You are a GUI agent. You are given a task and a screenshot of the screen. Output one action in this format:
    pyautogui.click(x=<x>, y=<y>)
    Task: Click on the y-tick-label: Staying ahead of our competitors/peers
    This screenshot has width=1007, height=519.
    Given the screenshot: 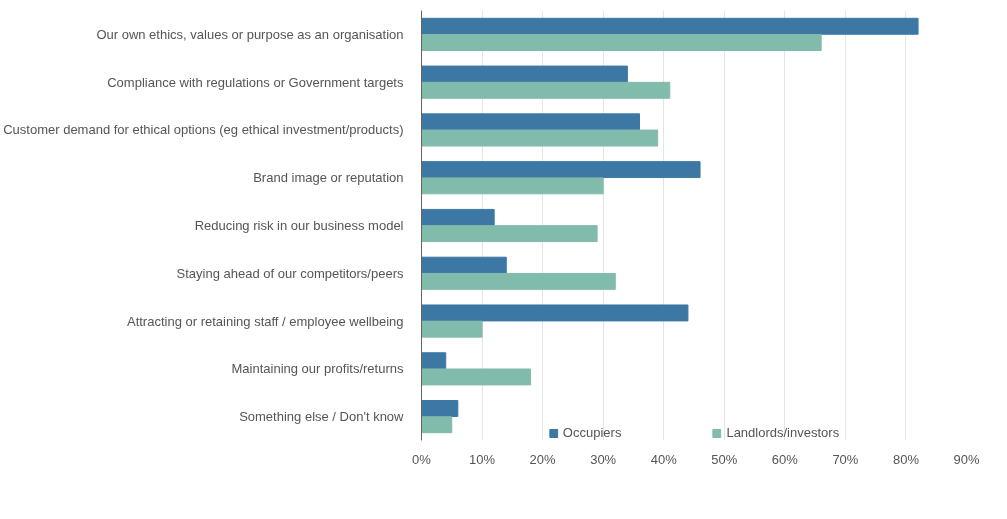 What is the action you would take?
    pyautogui.click(x=290, y=273)
    